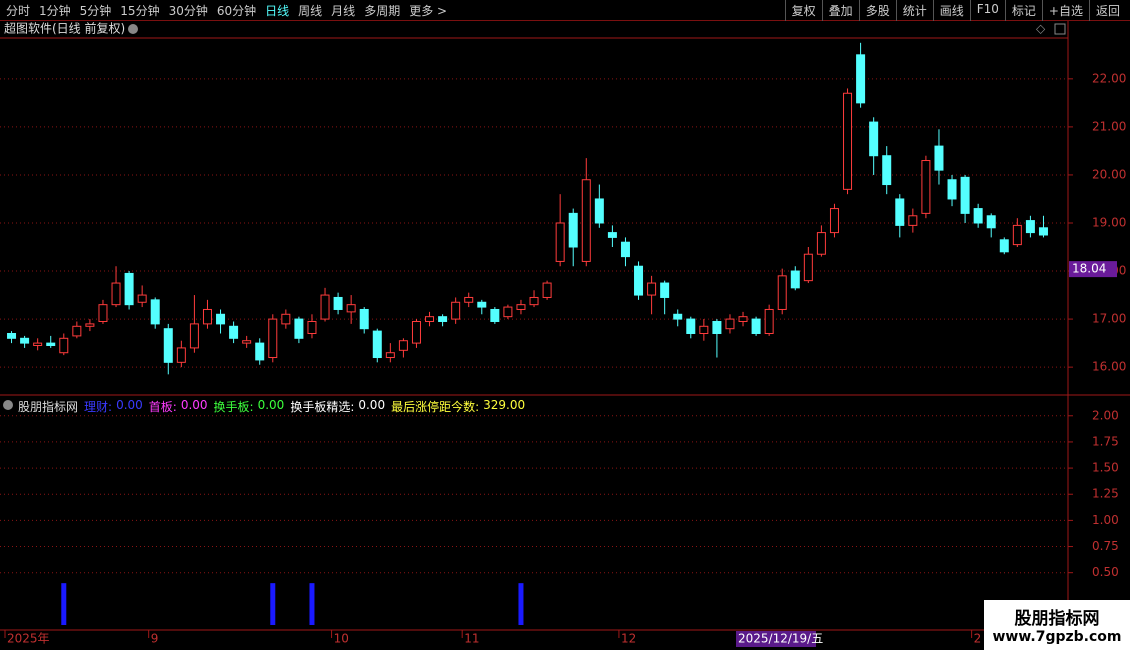  Describe the element at coordinates (55, 11) in the screenshot. I see `period-tab: 1分钟` at that location.